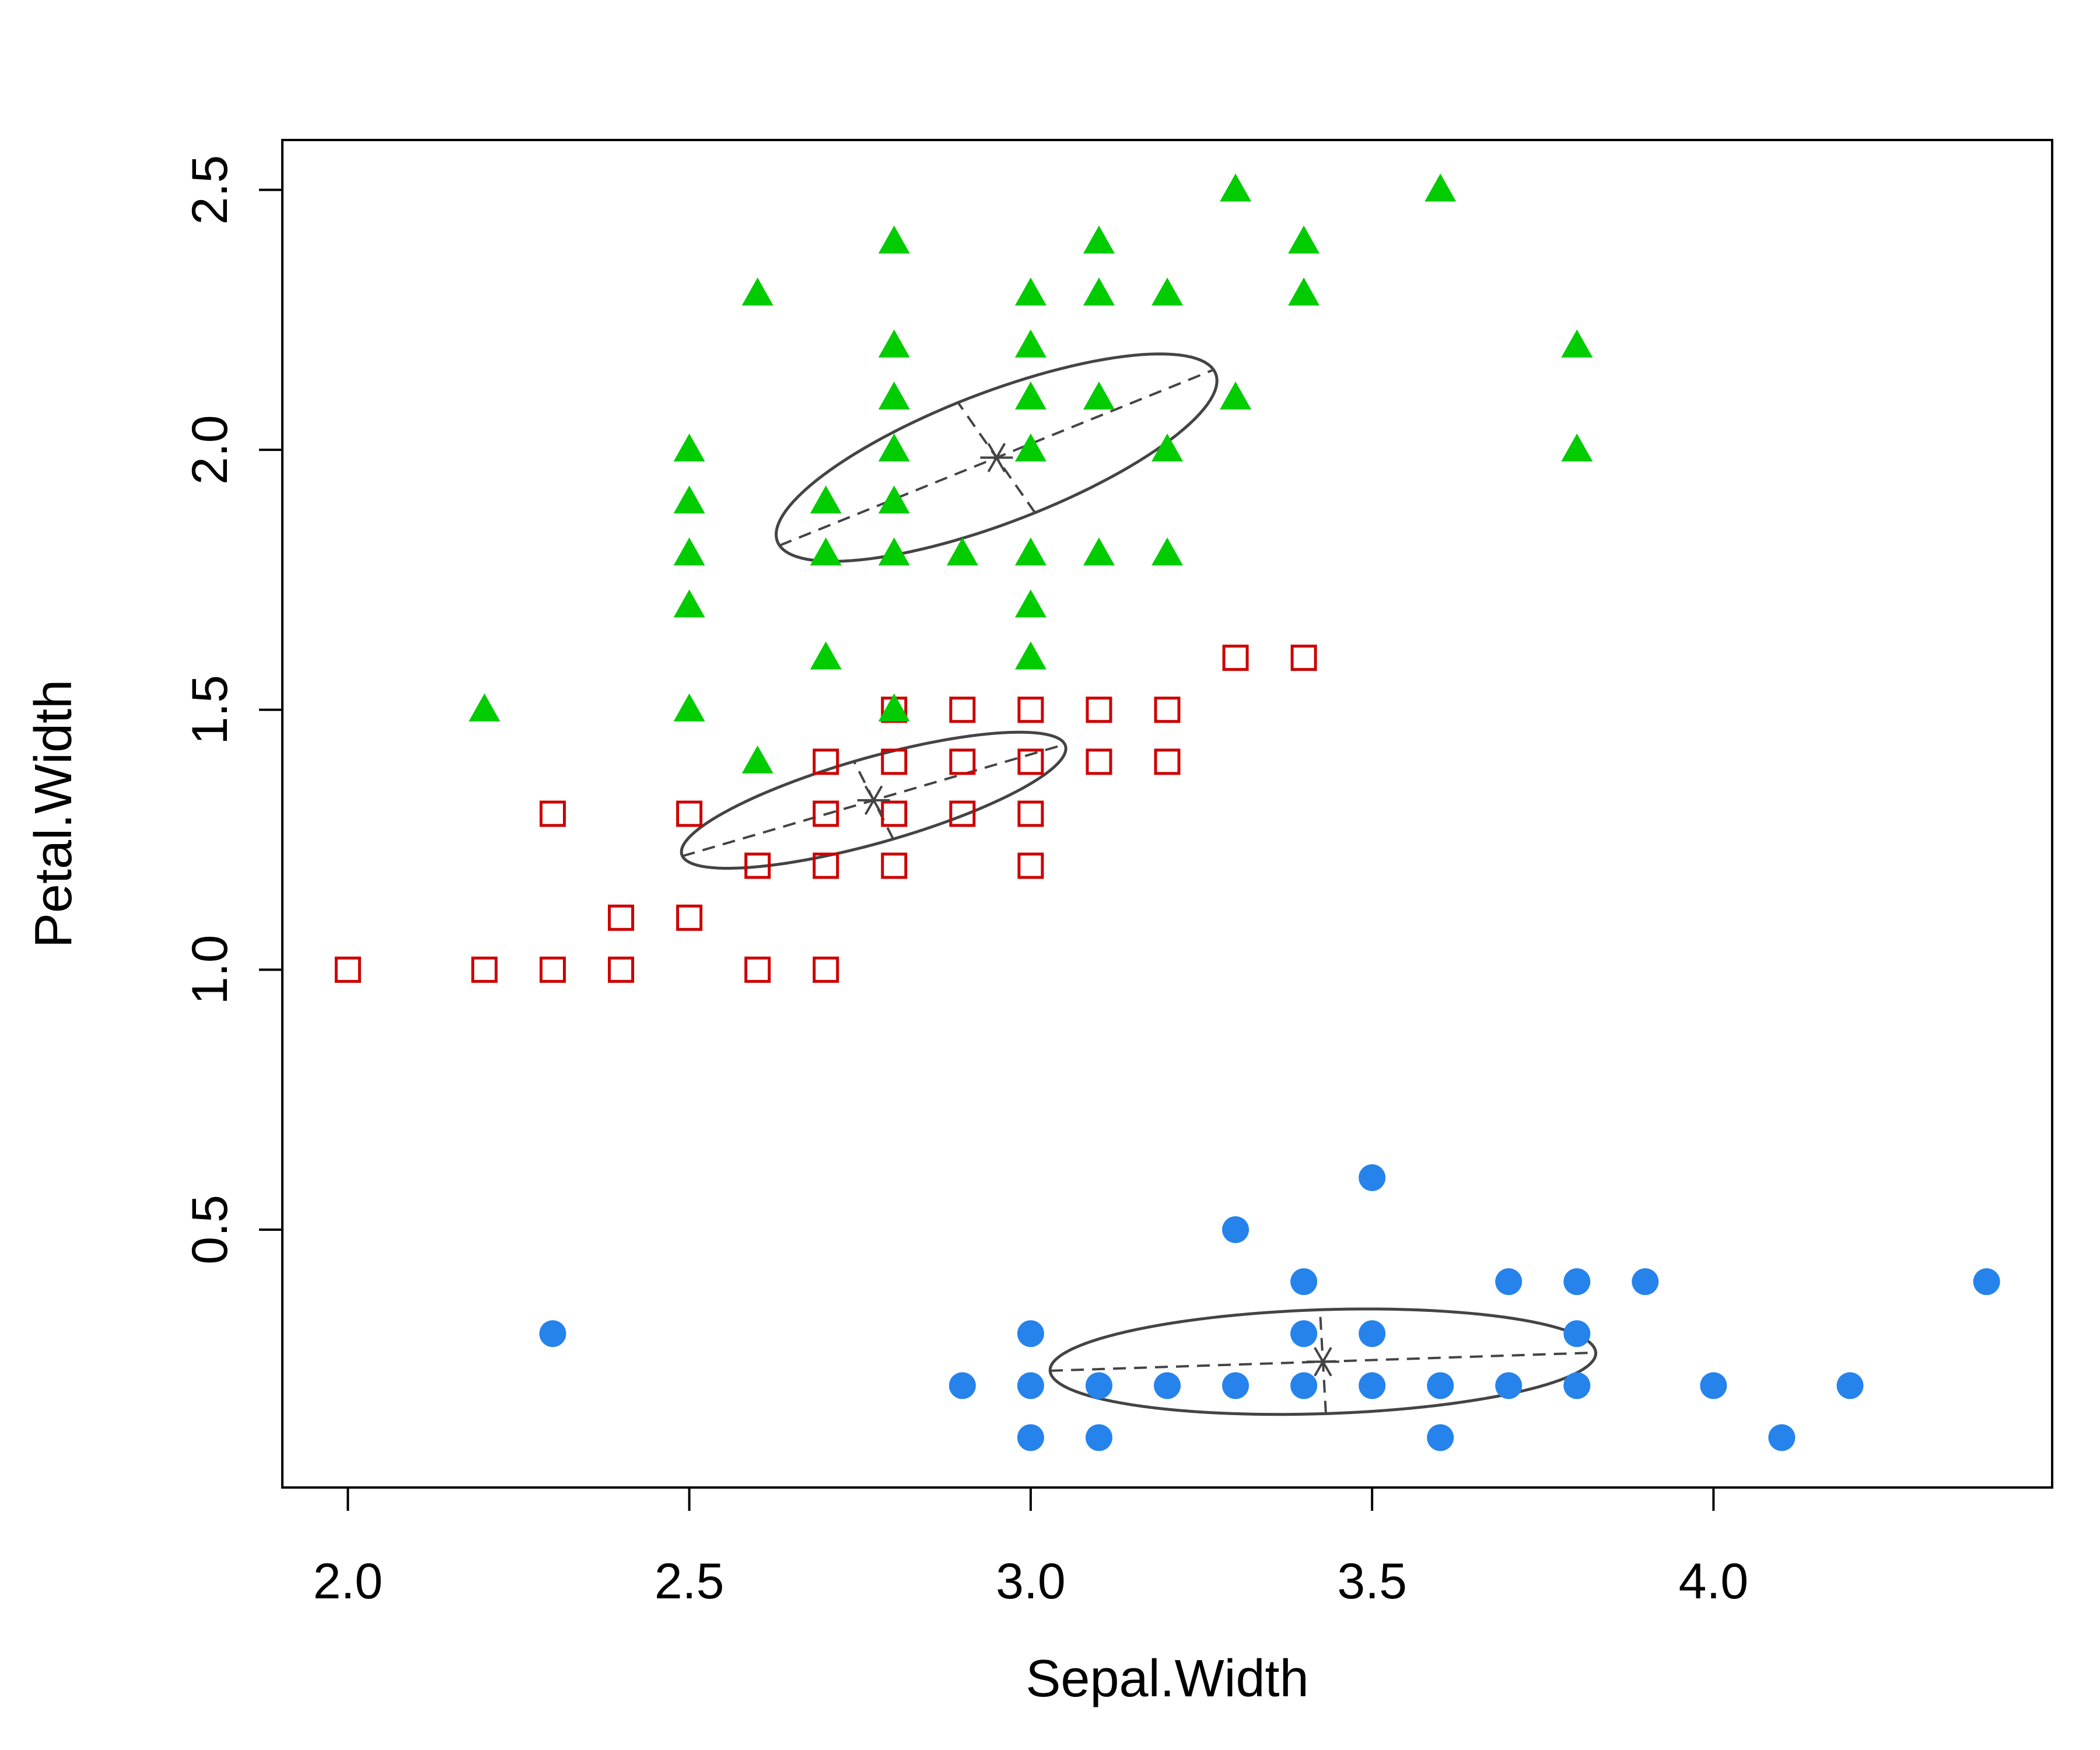 This screenshot has height=1750, width=2100. What do you see at coordinates (210, 190) in the screenshot?
I see `y-tick-label: 2.5` at bounding box center [210, 190].